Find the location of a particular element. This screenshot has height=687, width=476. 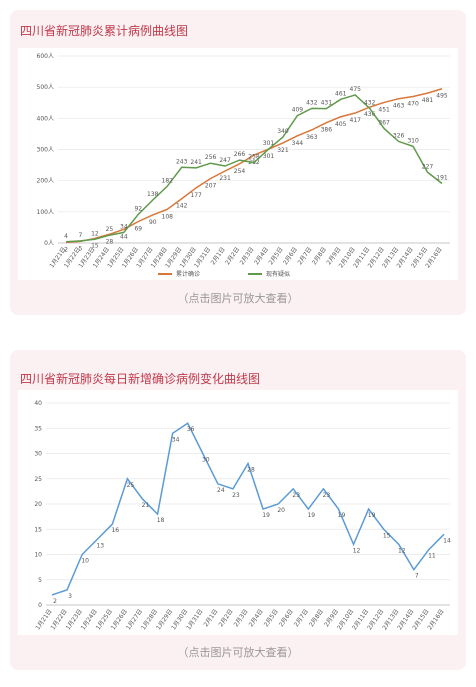

data-label: 28 is located at coordinates (110, 241).